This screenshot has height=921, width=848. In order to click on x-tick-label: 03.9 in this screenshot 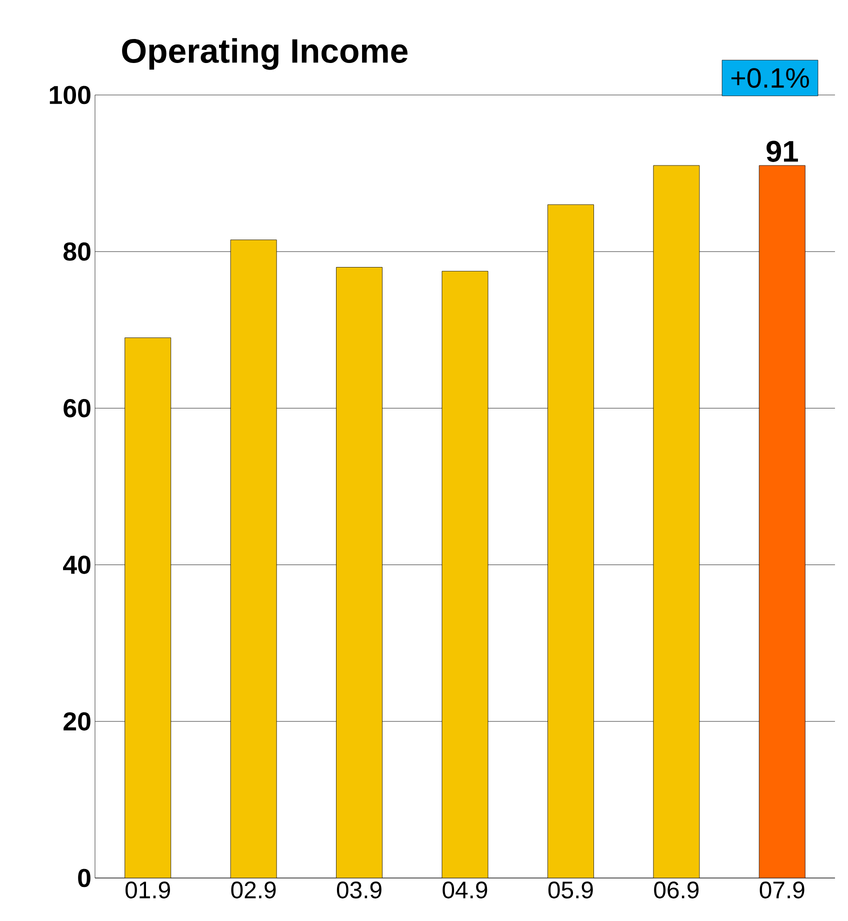, I will do `click(359, 890)`.